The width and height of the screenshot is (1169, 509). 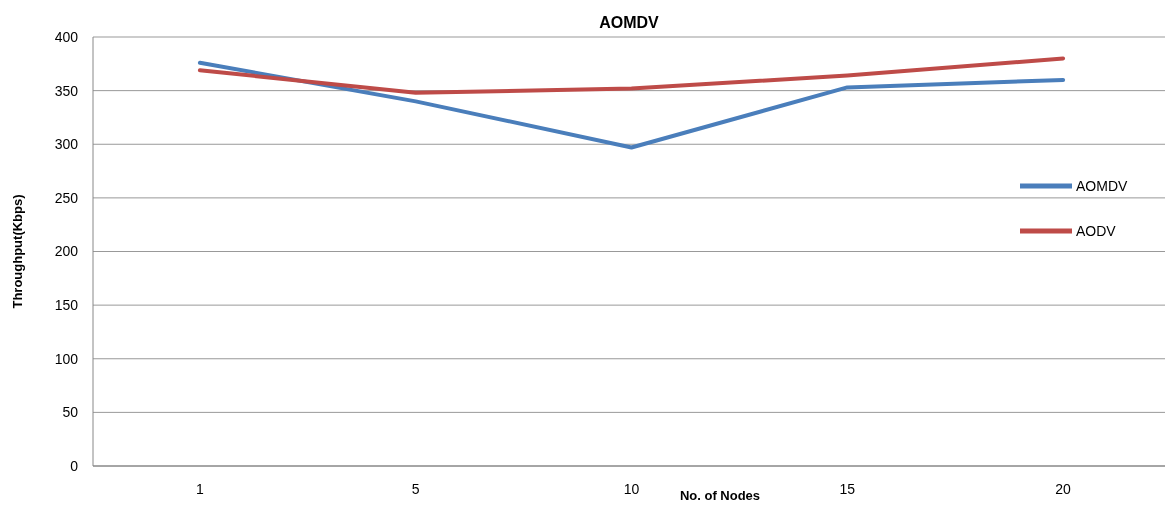 I want to click on x-tick-label: 10, so click(x=631, y=489).